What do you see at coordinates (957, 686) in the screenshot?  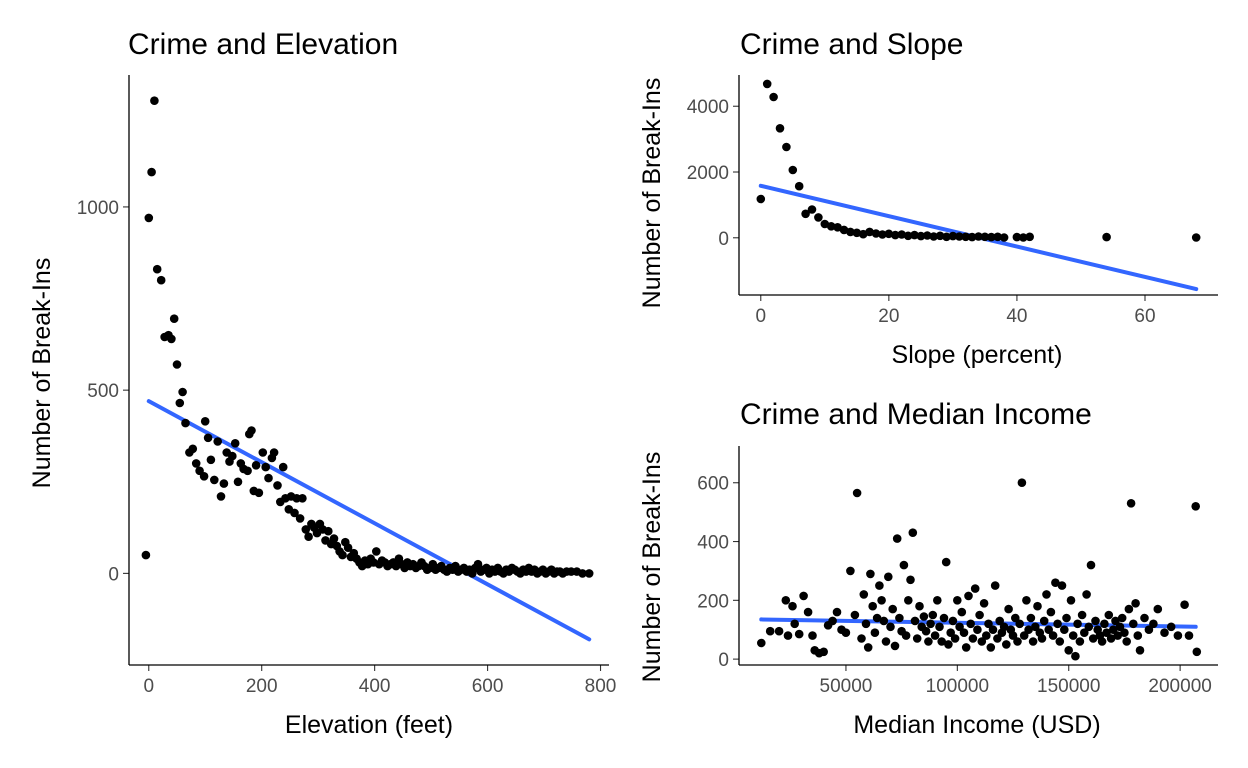 I see `x-tick-label: 100000` at bounding box center [957, 686].